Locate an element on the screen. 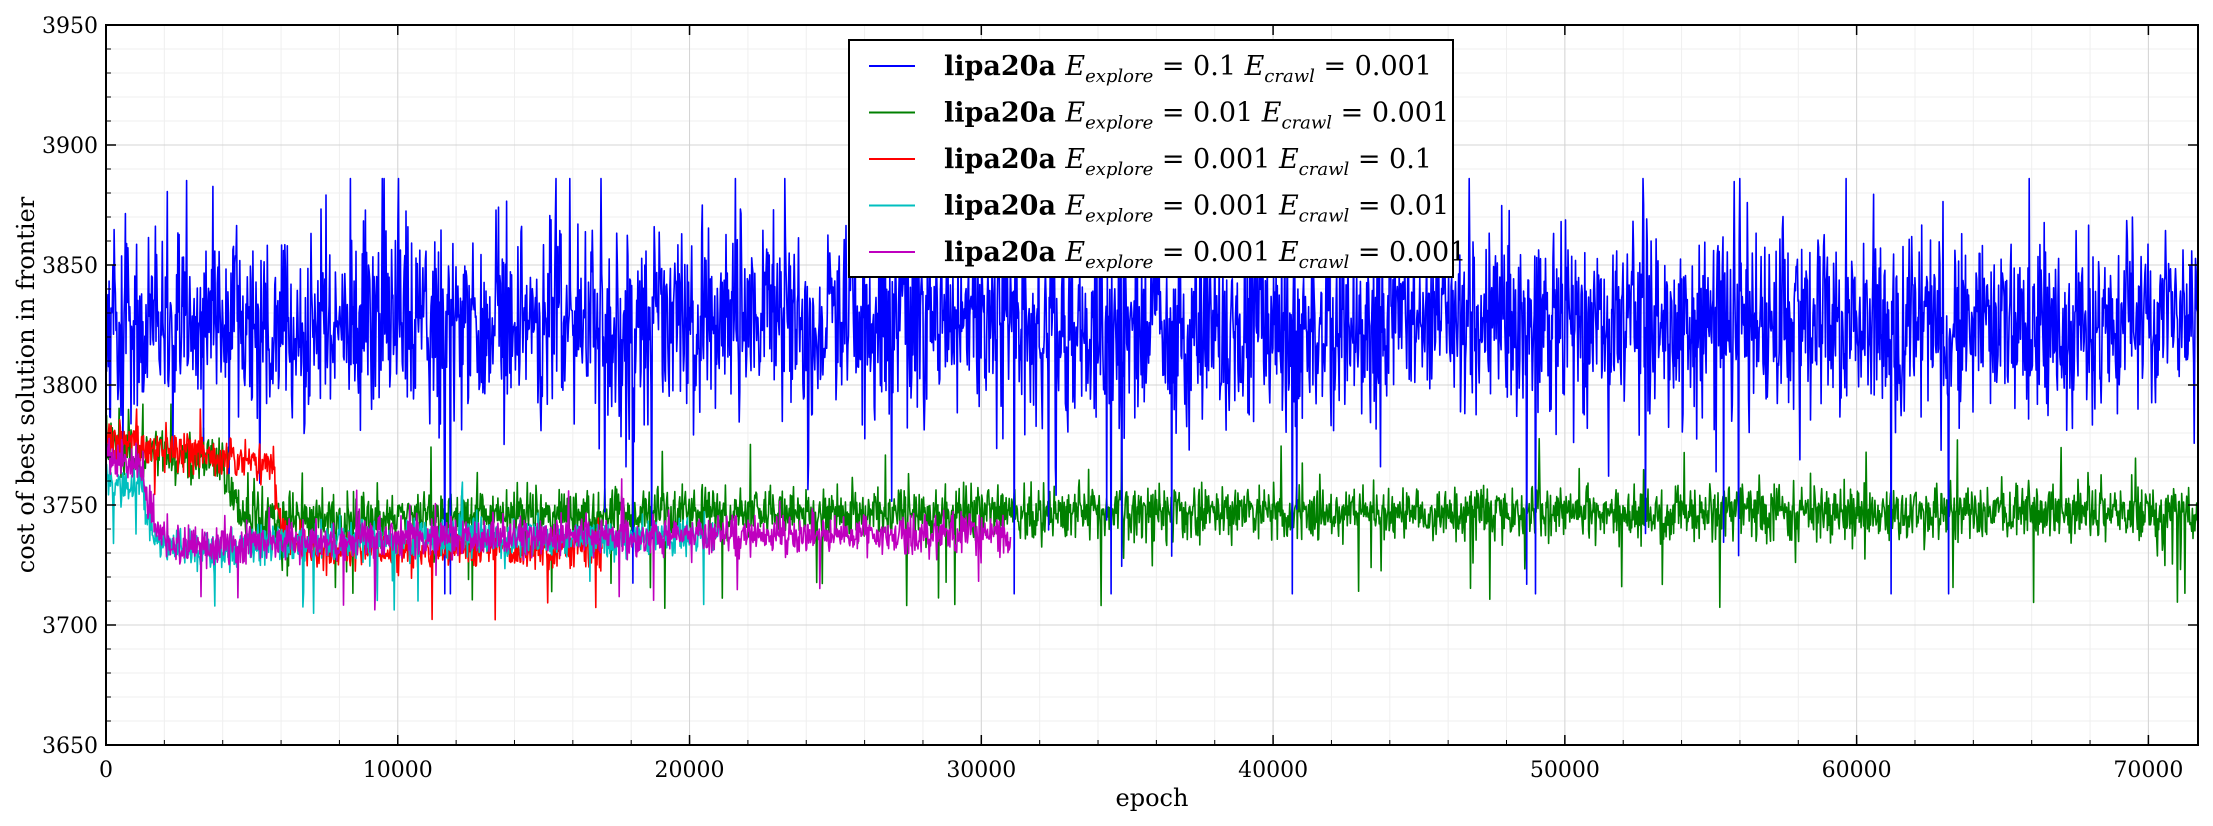 This screenshot has height=826, width=2213. y-tick-label: 3800 is located at coordinates (70, 386).